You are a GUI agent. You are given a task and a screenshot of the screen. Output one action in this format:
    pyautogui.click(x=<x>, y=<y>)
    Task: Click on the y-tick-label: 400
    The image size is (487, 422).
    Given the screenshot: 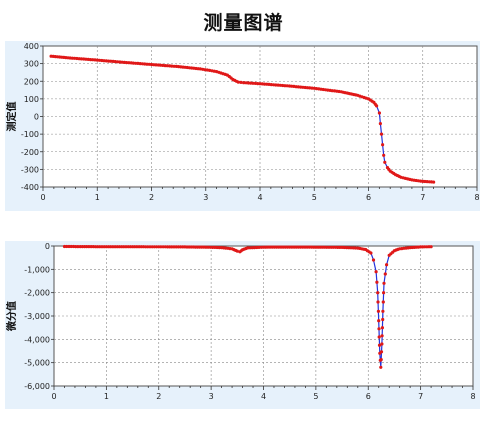 What is the action you would take?
    pyautogui.click(x=31, y=46)
    